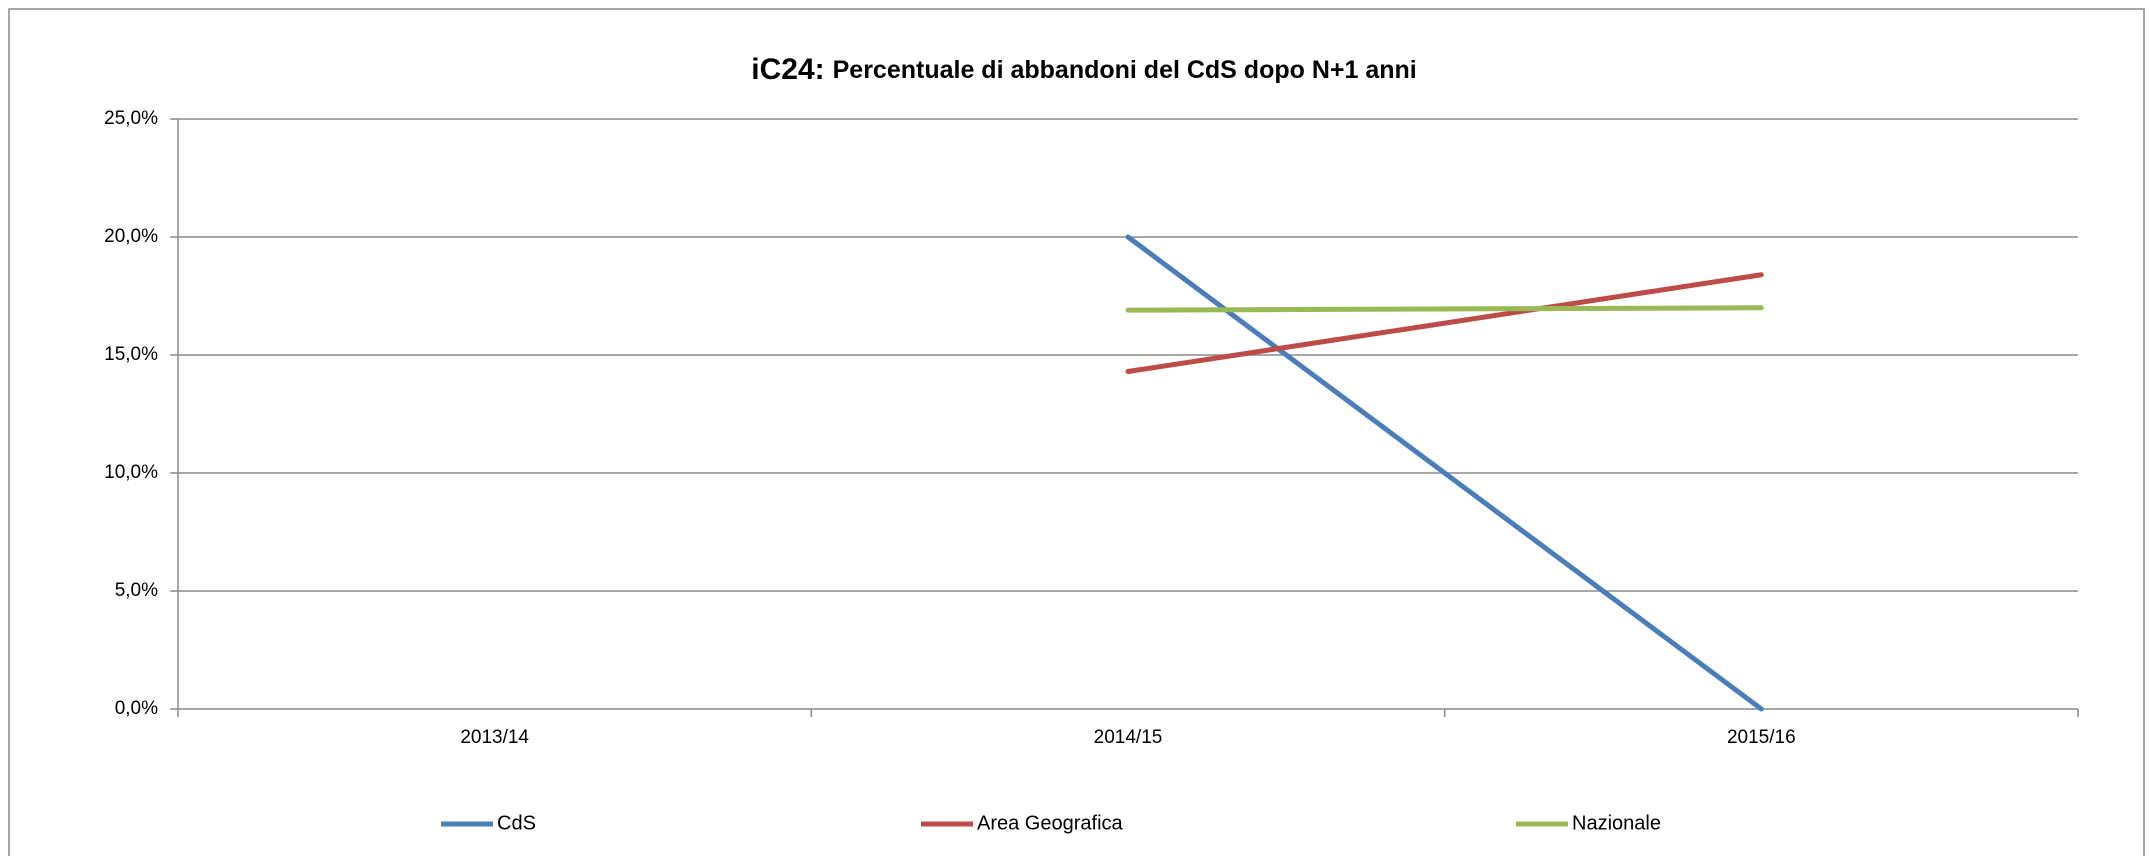 The image size is (2149, 856). I want to click on y-tick-label: 15,0%, so click(131, 354).